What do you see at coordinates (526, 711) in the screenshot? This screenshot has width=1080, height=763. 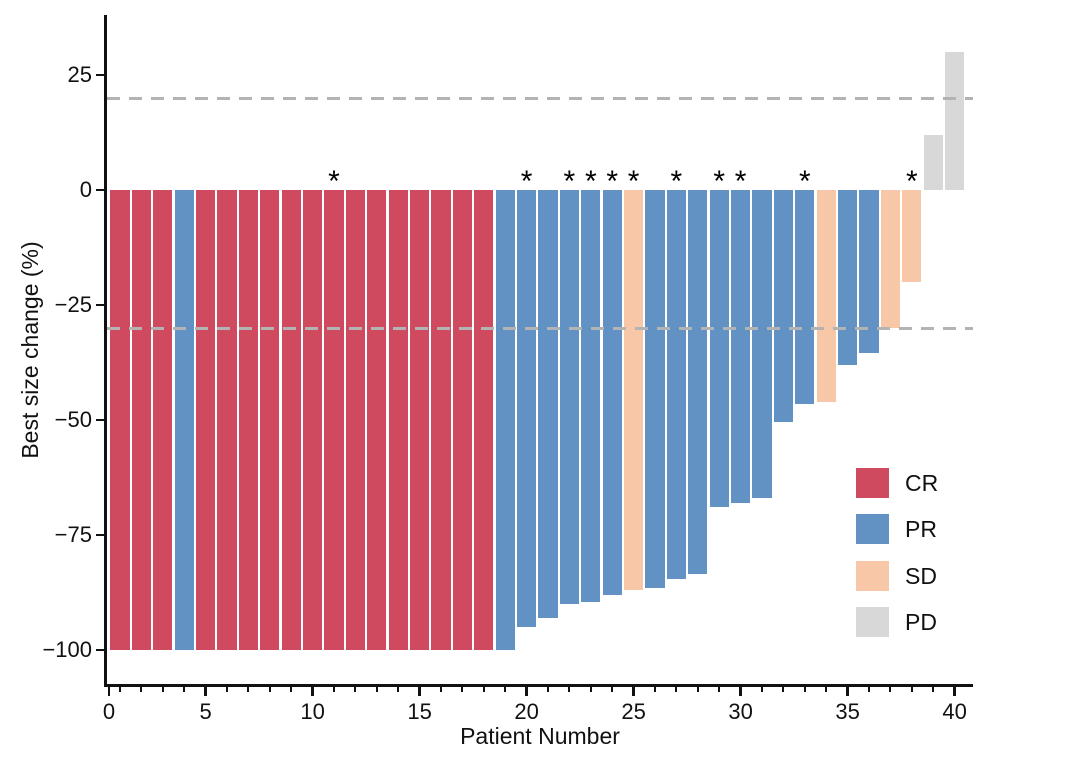 I see `x-tick-label-20: 20` at bounding box center [526, 711].